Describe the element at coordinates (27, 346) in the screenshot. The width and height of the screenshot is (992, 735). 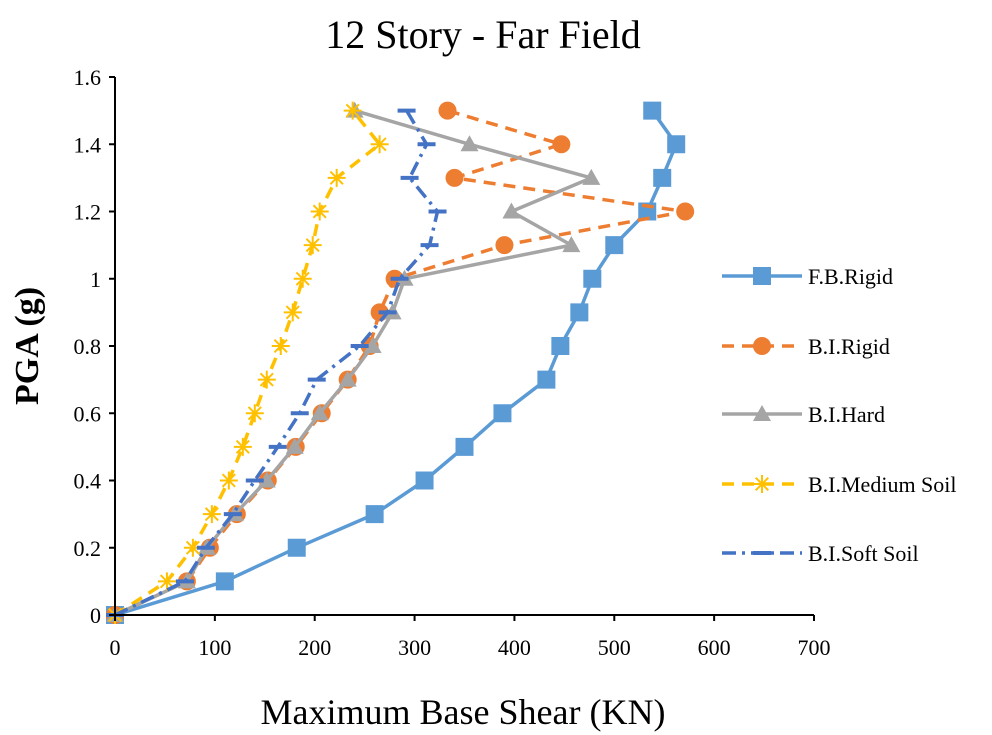
I see `y-axis-title: PGA (g)` at that location.